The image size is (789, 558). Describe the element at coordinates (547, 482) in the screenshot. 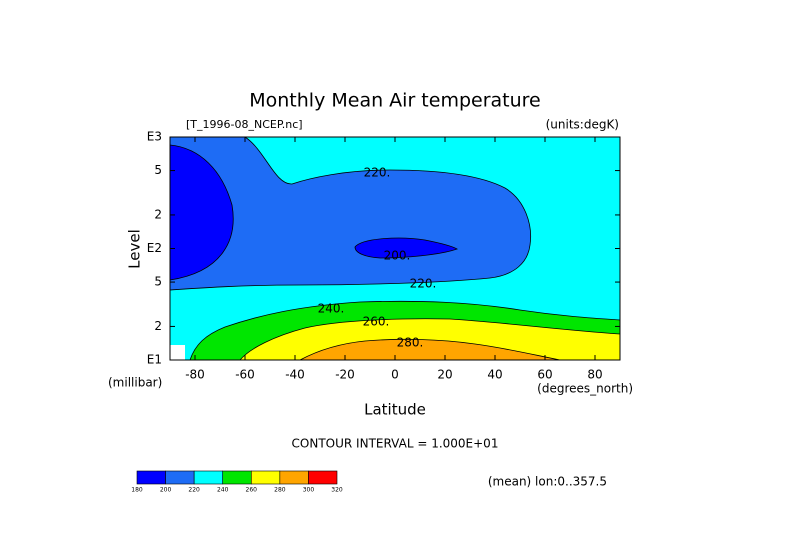

I see `footnote: (mean) lon:0..357.5` at that location.